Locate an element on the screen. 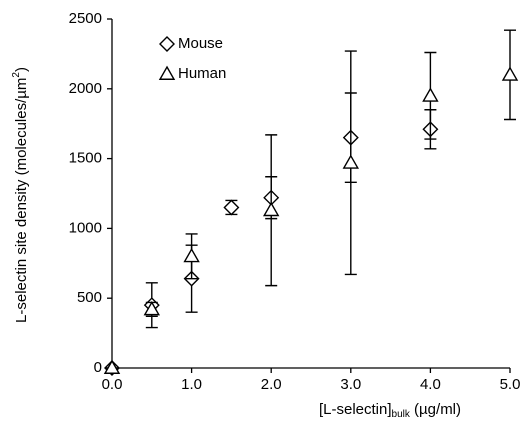  legend-label: Human is located at coordinates (202, 73).